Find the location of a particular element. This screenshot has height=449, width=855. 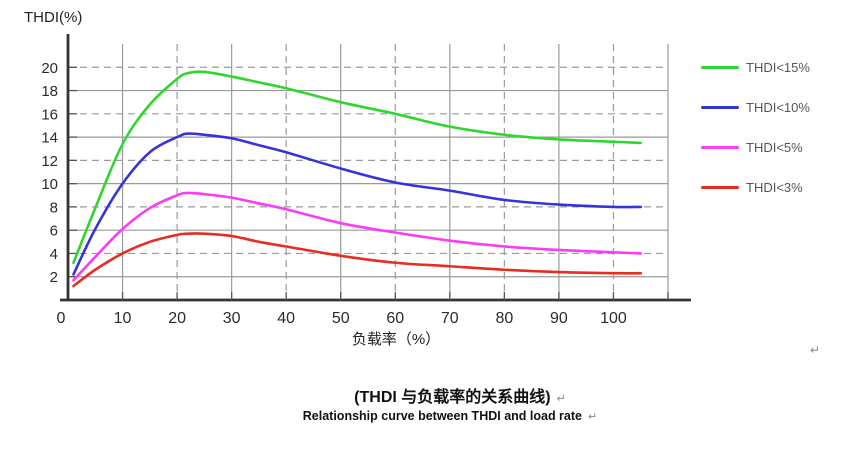

legend-item: THDI<10% is located at coordinates (755, 107).